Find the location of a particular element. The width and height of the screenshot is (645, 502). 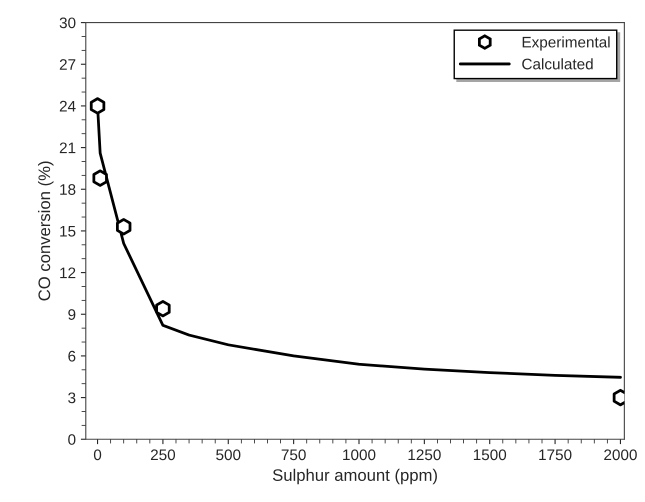

y-tick-label: 12 is located at coordinates (68, 272).